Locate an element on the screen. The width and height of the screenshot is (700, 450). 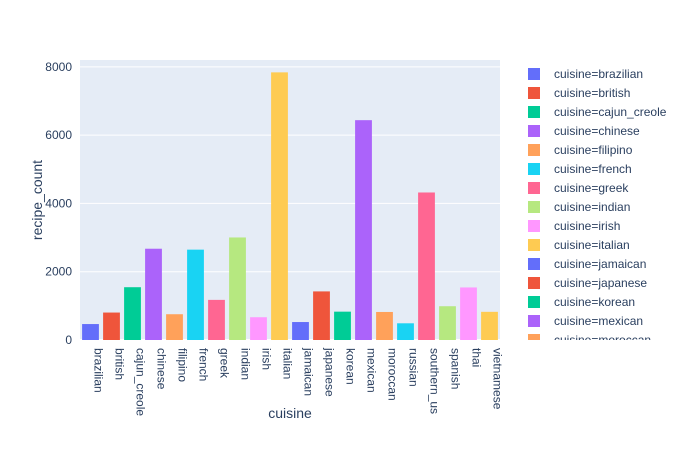
legend-item: cuisine=mexican is located at coordinates (585, 321).